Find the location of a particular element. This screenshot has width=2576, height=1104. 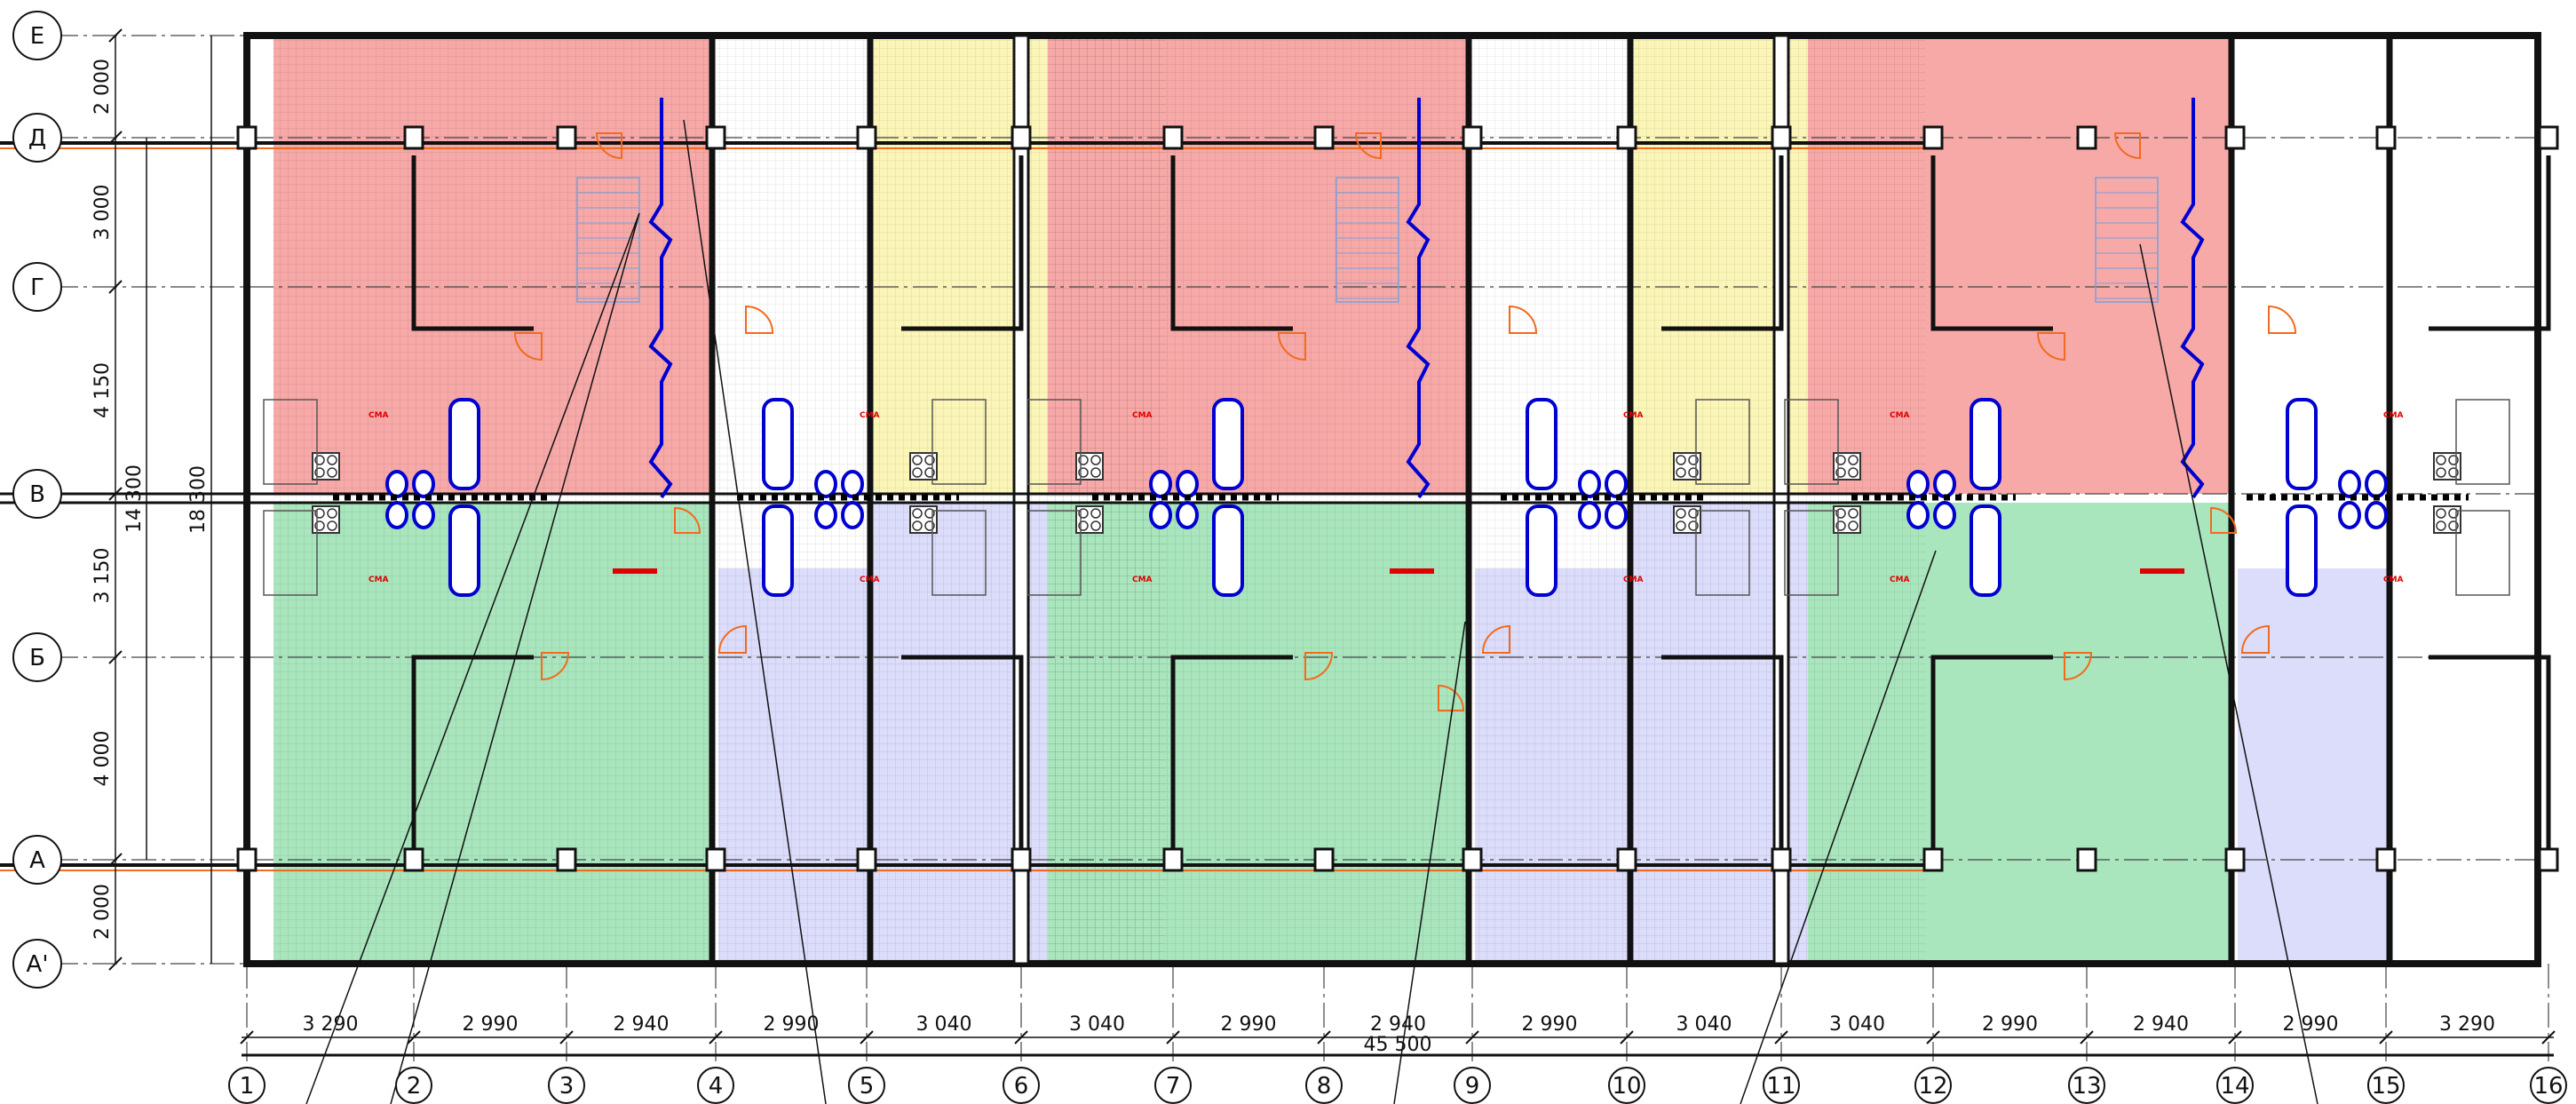

riser-pipe is located at coordinates (1418, 298).